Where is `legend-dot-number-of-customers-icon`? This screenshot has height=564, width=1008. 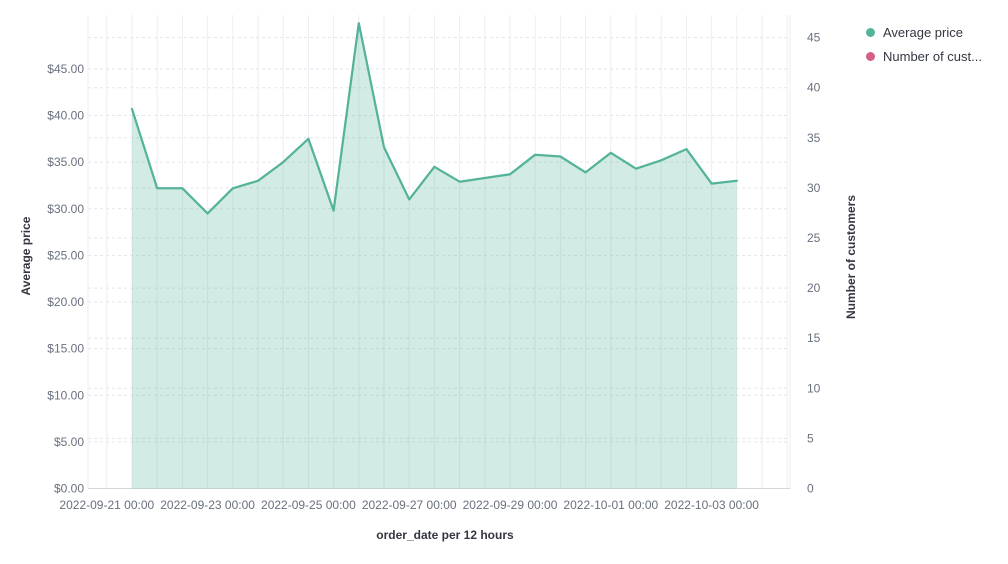
legend-dot-number-of-customers-icon is located at coordinates (870, 56).